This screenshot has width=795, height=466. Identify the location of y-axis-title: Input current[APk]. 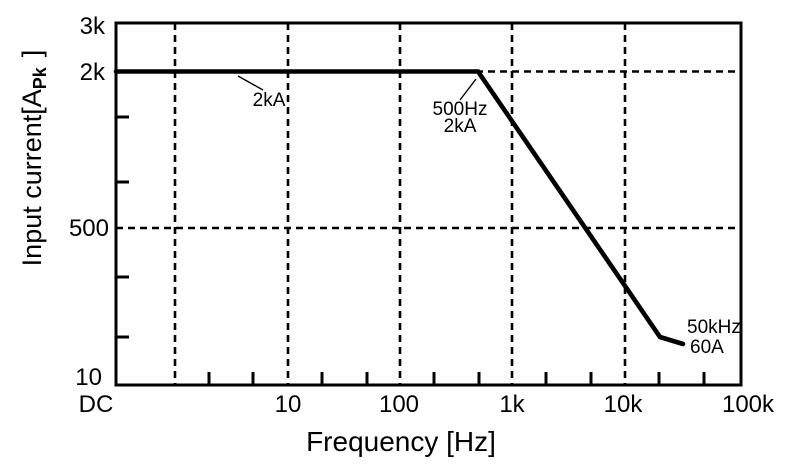
(33, 158).